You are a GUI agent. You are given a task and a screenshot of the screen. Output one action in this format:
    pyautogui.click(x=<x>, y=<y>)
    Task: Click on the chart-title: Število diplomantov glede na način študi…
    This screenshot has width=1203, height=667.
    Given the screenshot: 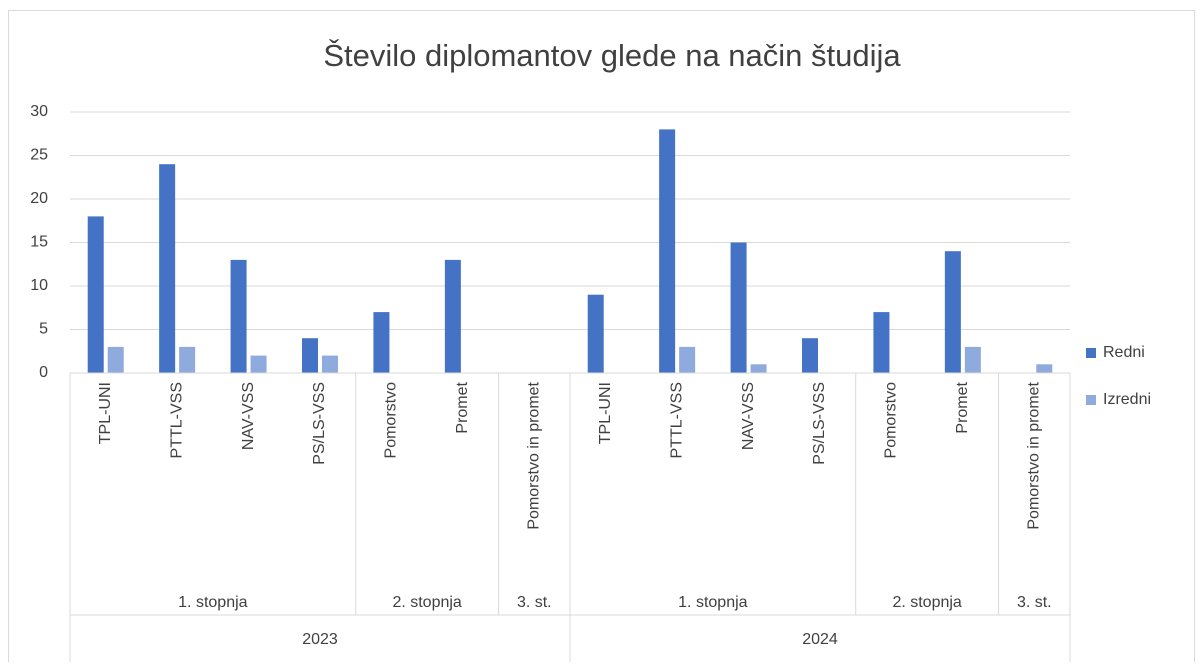 What is the action you would take?
    pyautogui.click(x=612, y=55)
    